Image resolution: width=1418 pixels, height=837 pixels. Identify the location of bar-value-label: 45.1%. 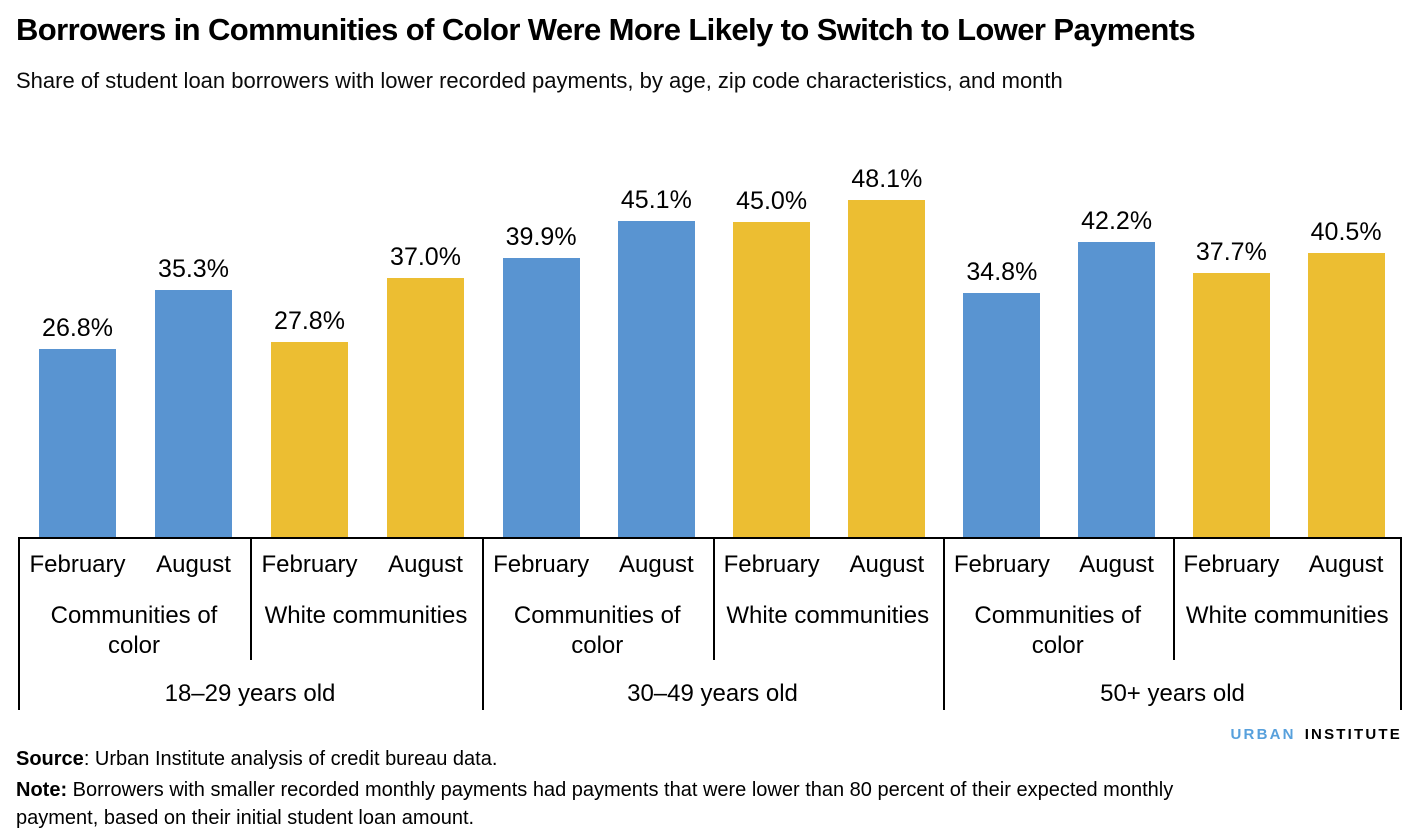
(656, 200).